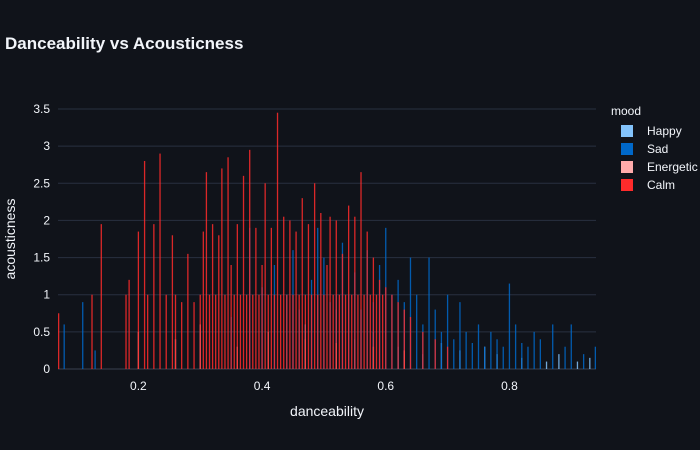  Describe the element at coordinates (10, 239) in the screenshot. I see `y-axis-title: acousticness` at that location.